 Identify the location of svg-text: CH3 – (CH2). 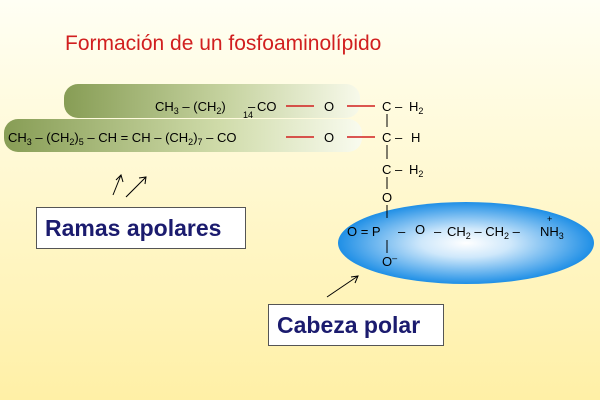
(190, 107).